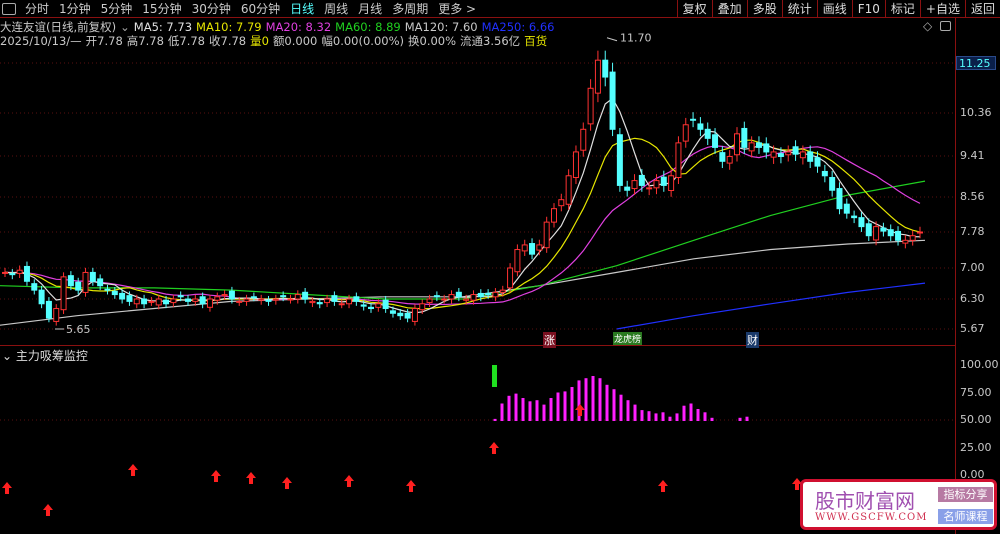 The height and width of the screenshot is (534, 1000). What do you see at coordinates (536, 41) in the screenshot?
I see `quote-sector: 百货` at bounding box center [536, 41].